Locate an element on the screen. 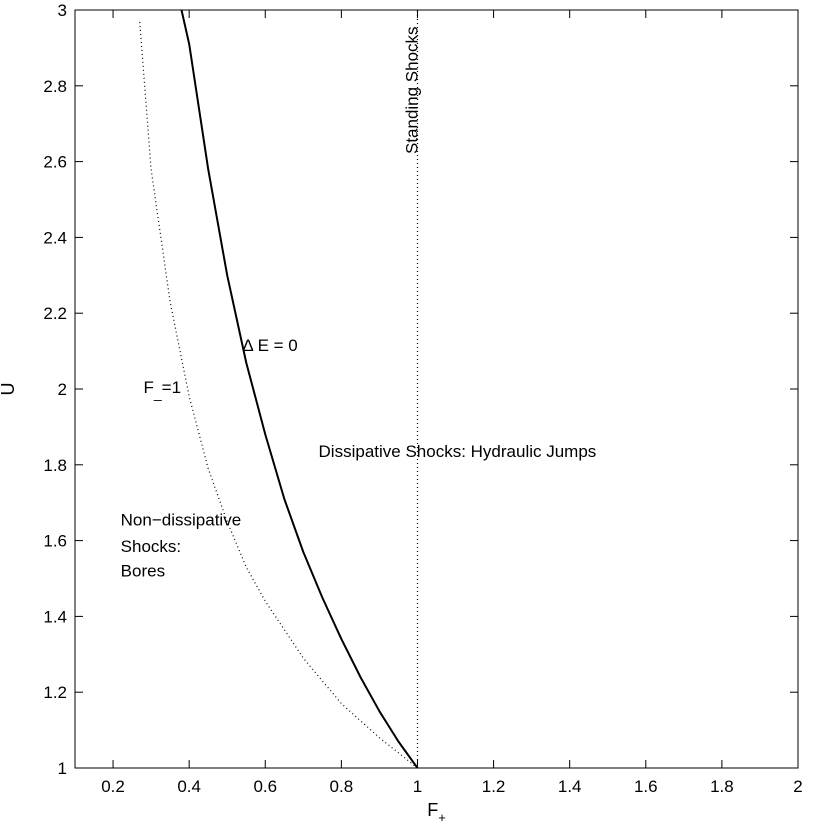 This screenshot has height=830, width=835. x-tick-label: 1.2 is located at coordinates (494, 786).